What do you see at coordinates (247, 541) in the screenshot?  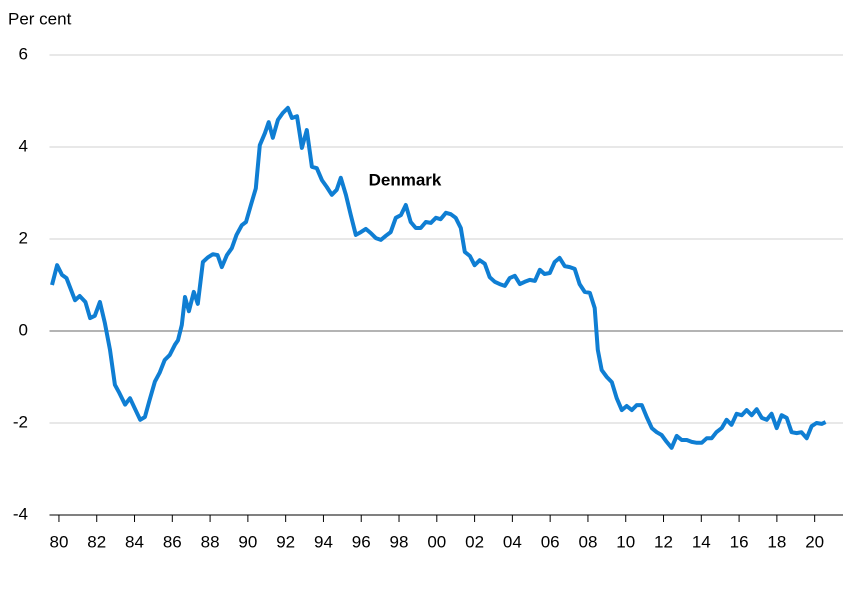 I see `x-tick-label: 90` at bounding box center [247, 541].